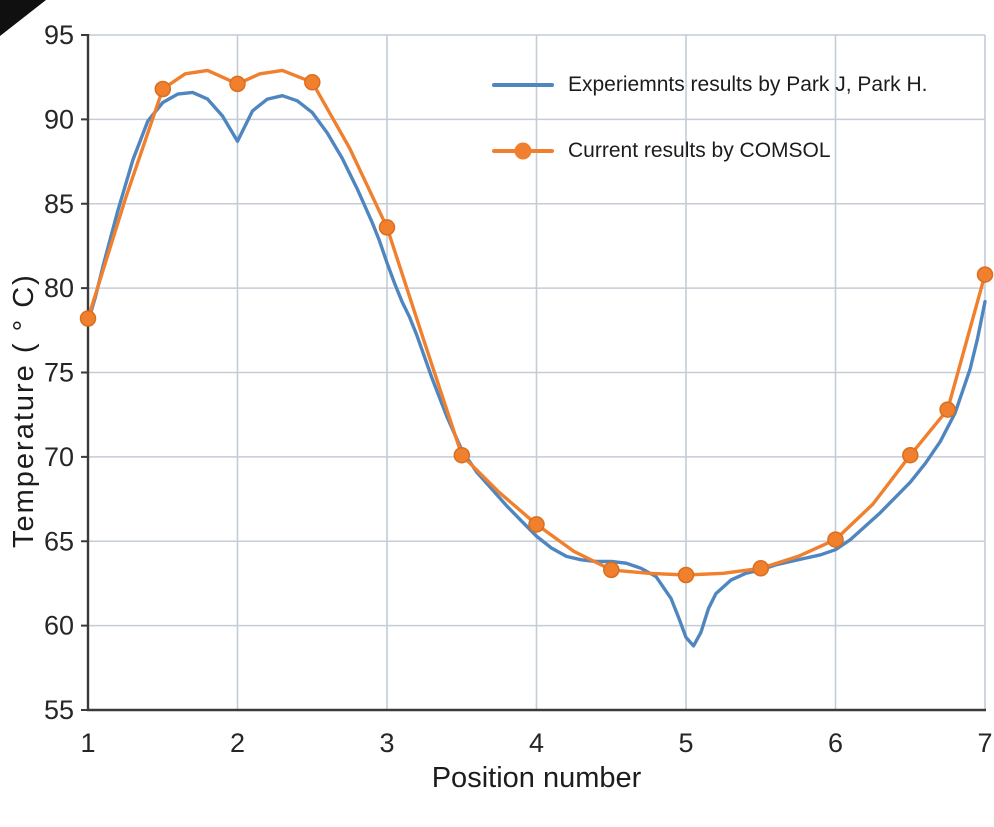 The height and width of the screenshot is (827, 994). I want to click on legend-line-sample-orange, so click(523, 151).